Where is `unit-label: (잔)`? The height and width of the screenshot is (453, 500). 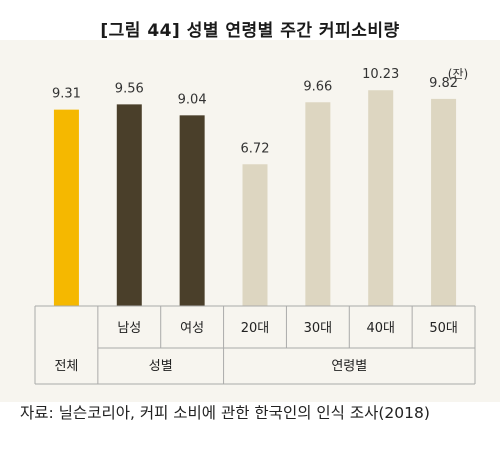
unit-label: (잔) is located at coordinates (458, 74).